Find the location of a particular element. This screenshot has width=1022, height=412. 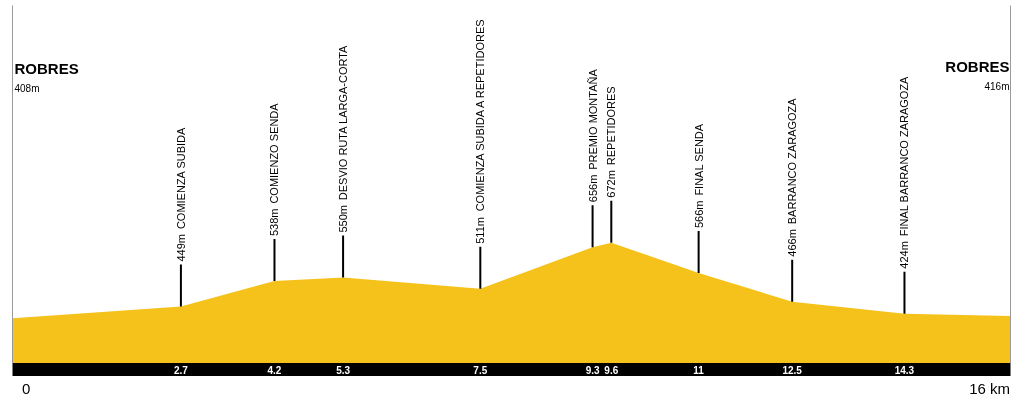

x-tick-label: 7.5 is located at coordinates (480, 370).